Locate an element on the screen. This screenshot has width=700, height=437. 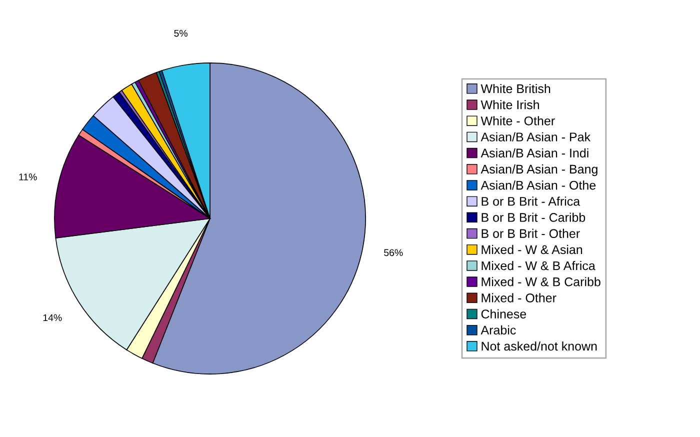
legend-label: B or B Brit - Other is located at coordinates (531, 233).